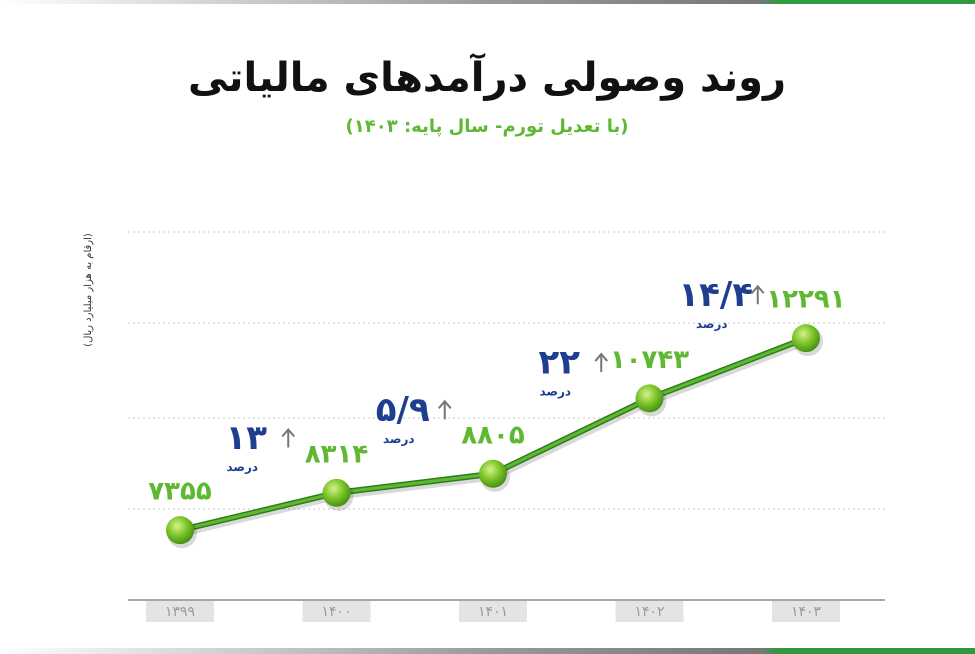 The image size is (975, 654). Describe the element at coordinates (336, 454) in the screenshot. I see `value-label: ۸۳۱۴` at that location.